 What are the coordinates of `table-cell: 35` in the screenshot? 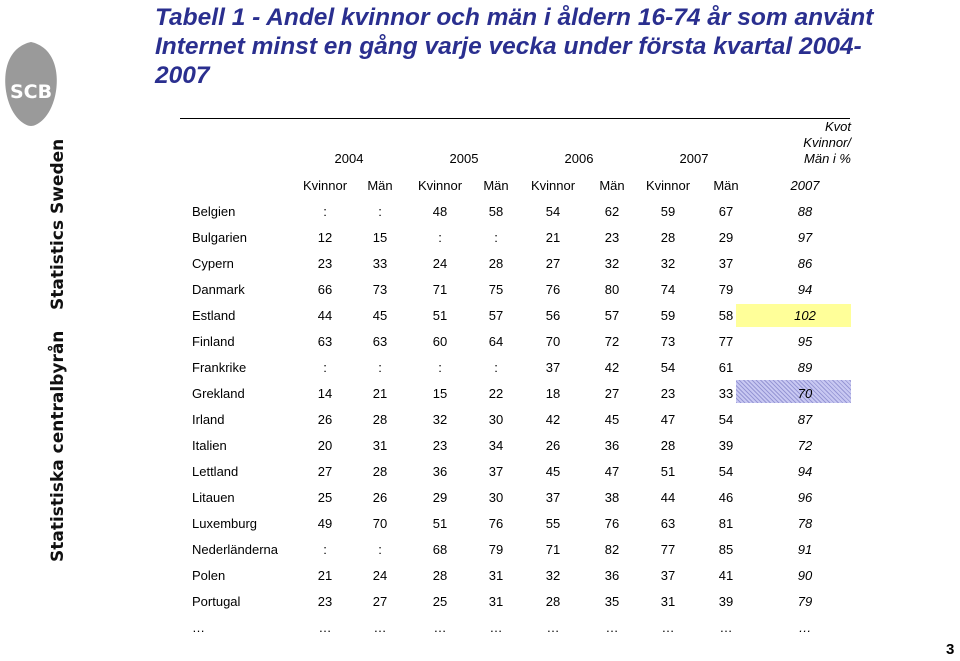 It's located at (612, 601).